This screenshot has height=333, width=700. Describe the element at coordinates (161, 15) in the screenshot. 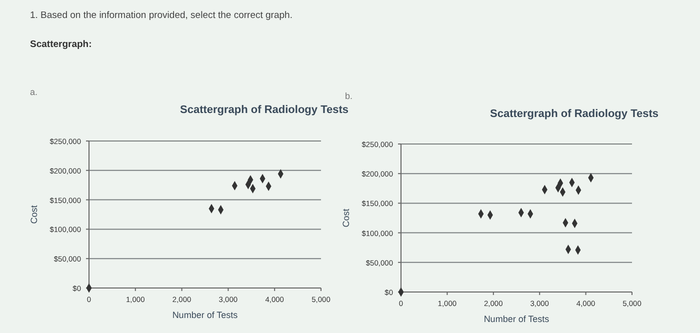

I see `text: 1. Based on the information provided, select the correct graph.` at that location.